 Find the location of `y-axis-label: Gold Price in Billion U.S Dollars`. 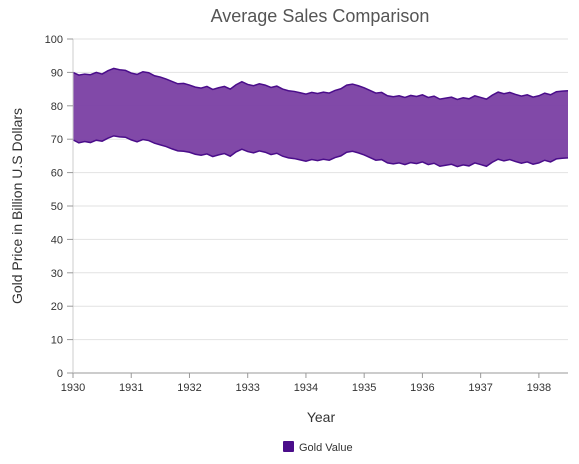

y-axis-label: Gold Price in Billion U.S Dollars is located at coordinates (17, 206).